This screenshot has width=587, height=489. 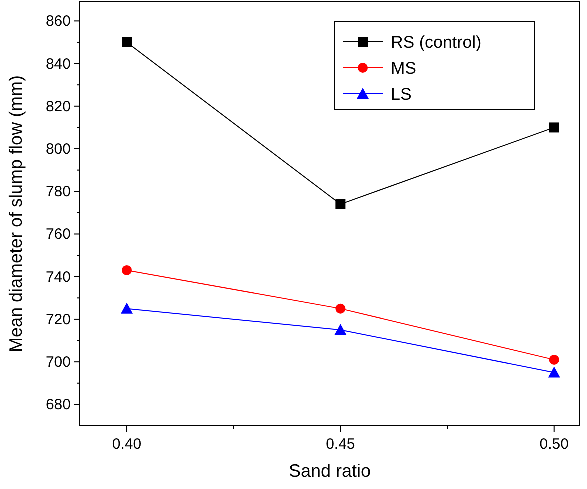 I want to click on y-tick-label: 780, so click(x=58, y=192).